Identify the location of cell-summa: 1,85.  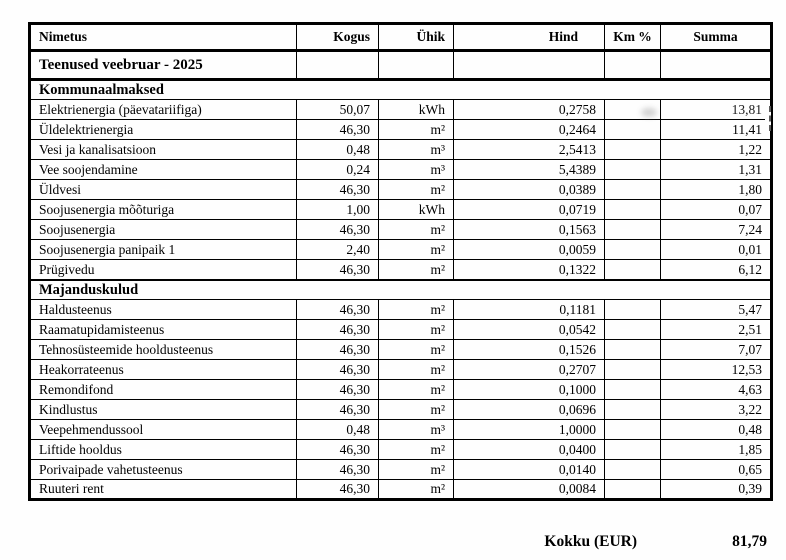
(716, 449).